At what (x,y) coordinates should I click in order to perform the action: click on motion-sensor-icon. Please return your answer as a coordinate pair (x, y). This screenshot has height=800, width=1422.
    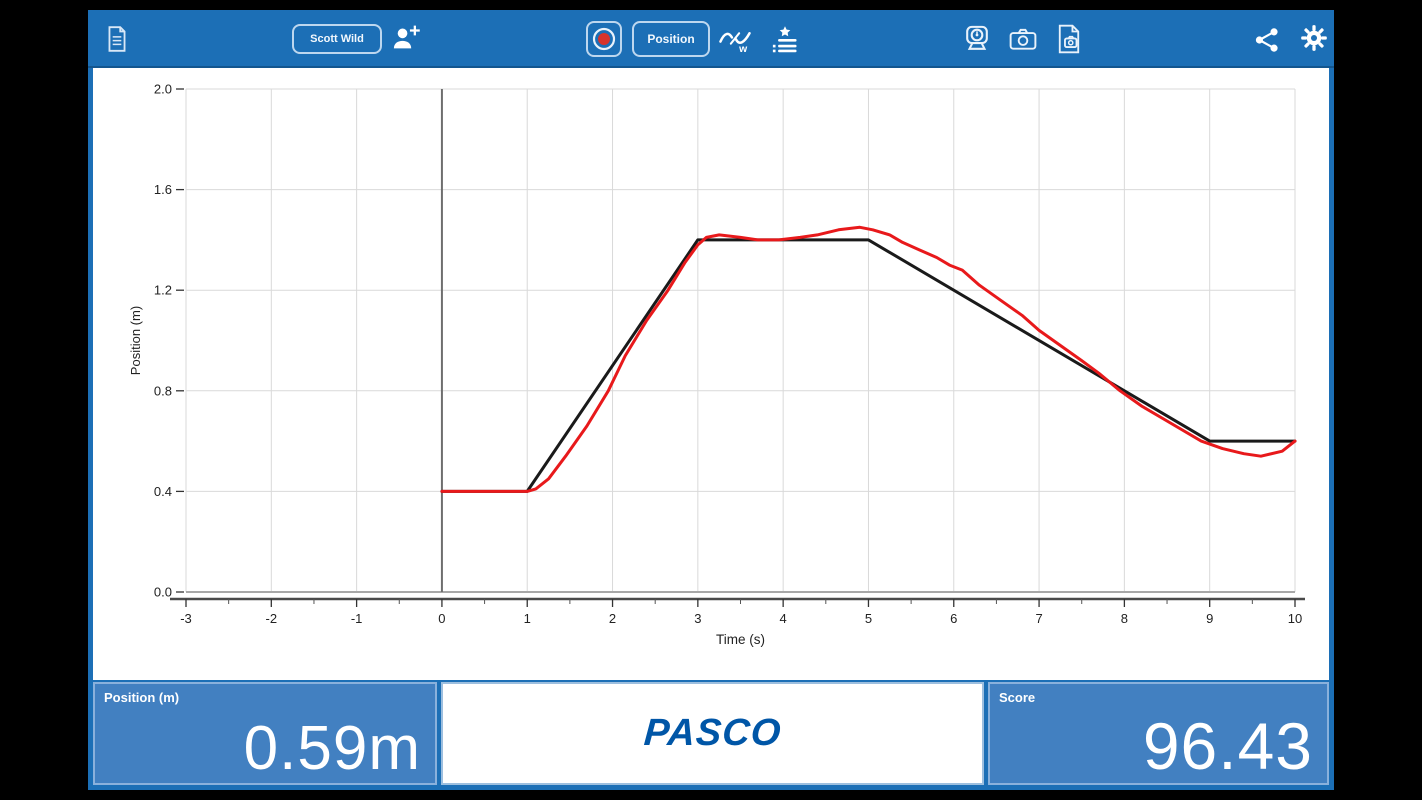
    Looking at the image, I should click on (977, 39).